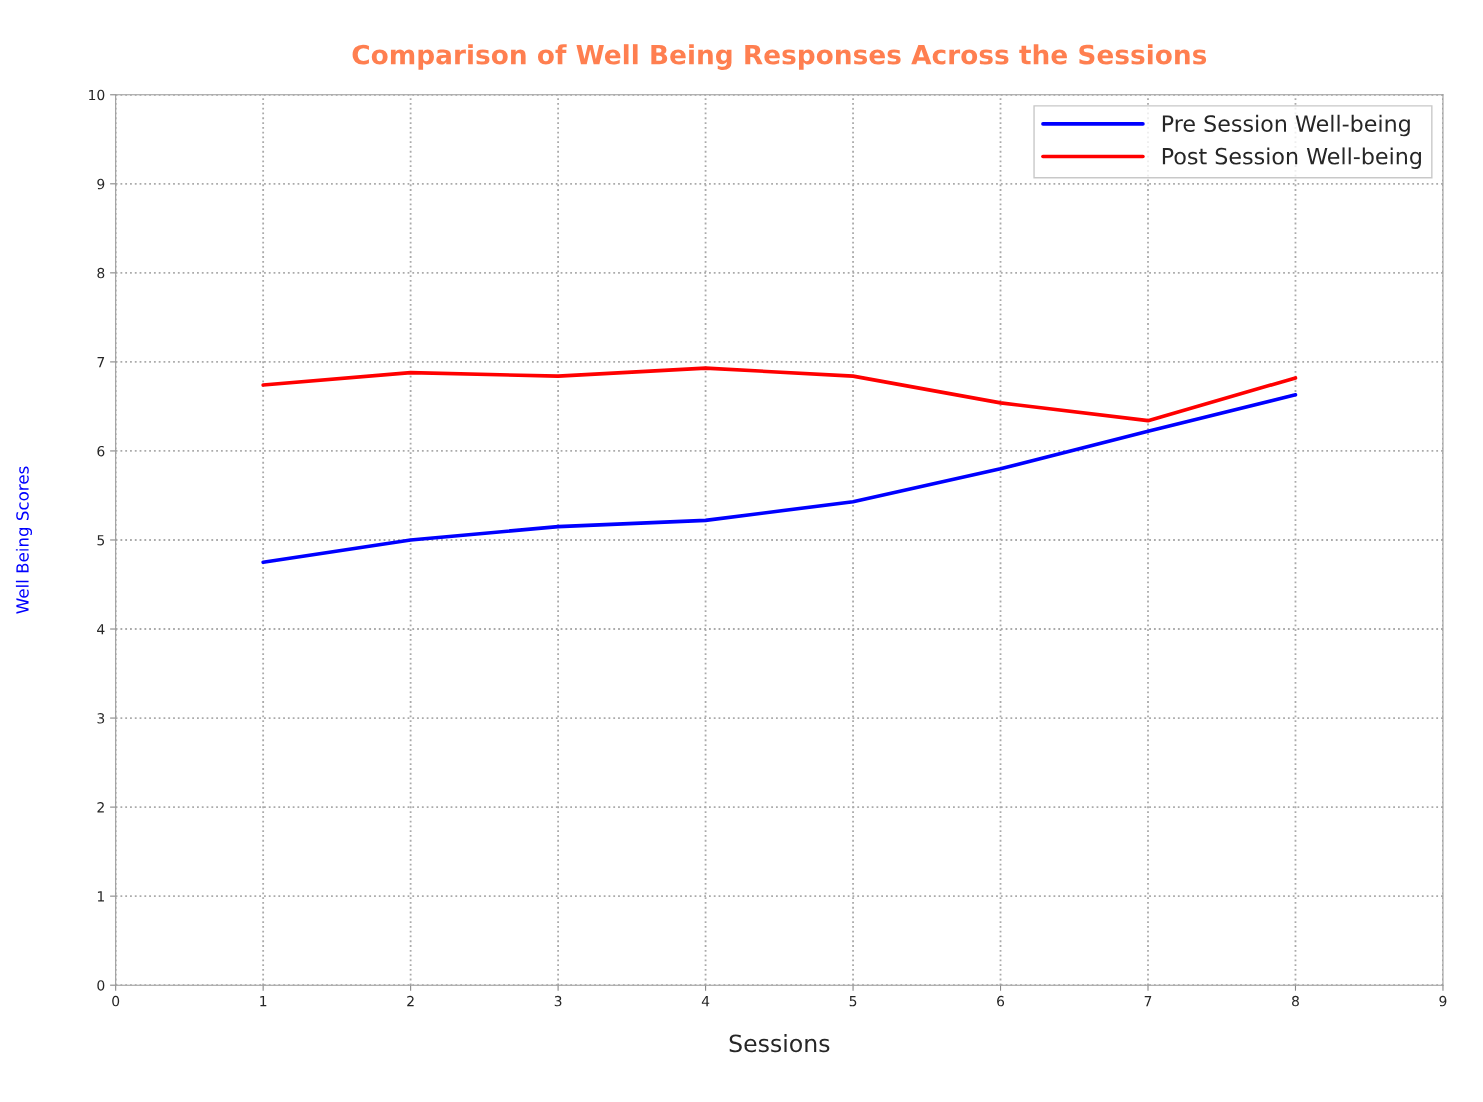 This screenshot has height=1102, width=1483. I want to click on y-tick-label: 3, so click(101, 718).